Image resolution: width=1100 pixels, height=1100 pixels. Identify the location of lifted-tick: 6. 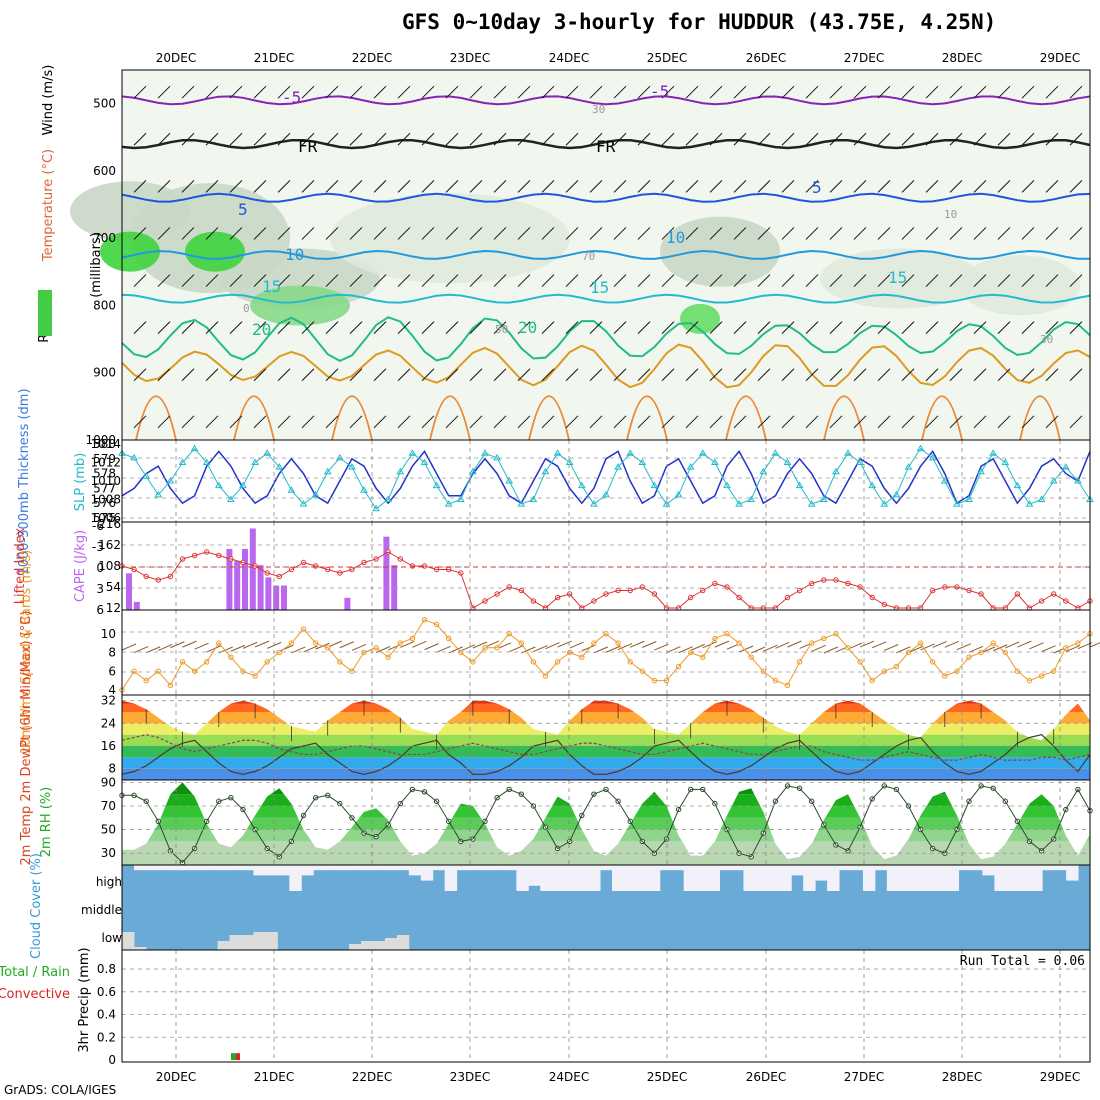
(100, 610).